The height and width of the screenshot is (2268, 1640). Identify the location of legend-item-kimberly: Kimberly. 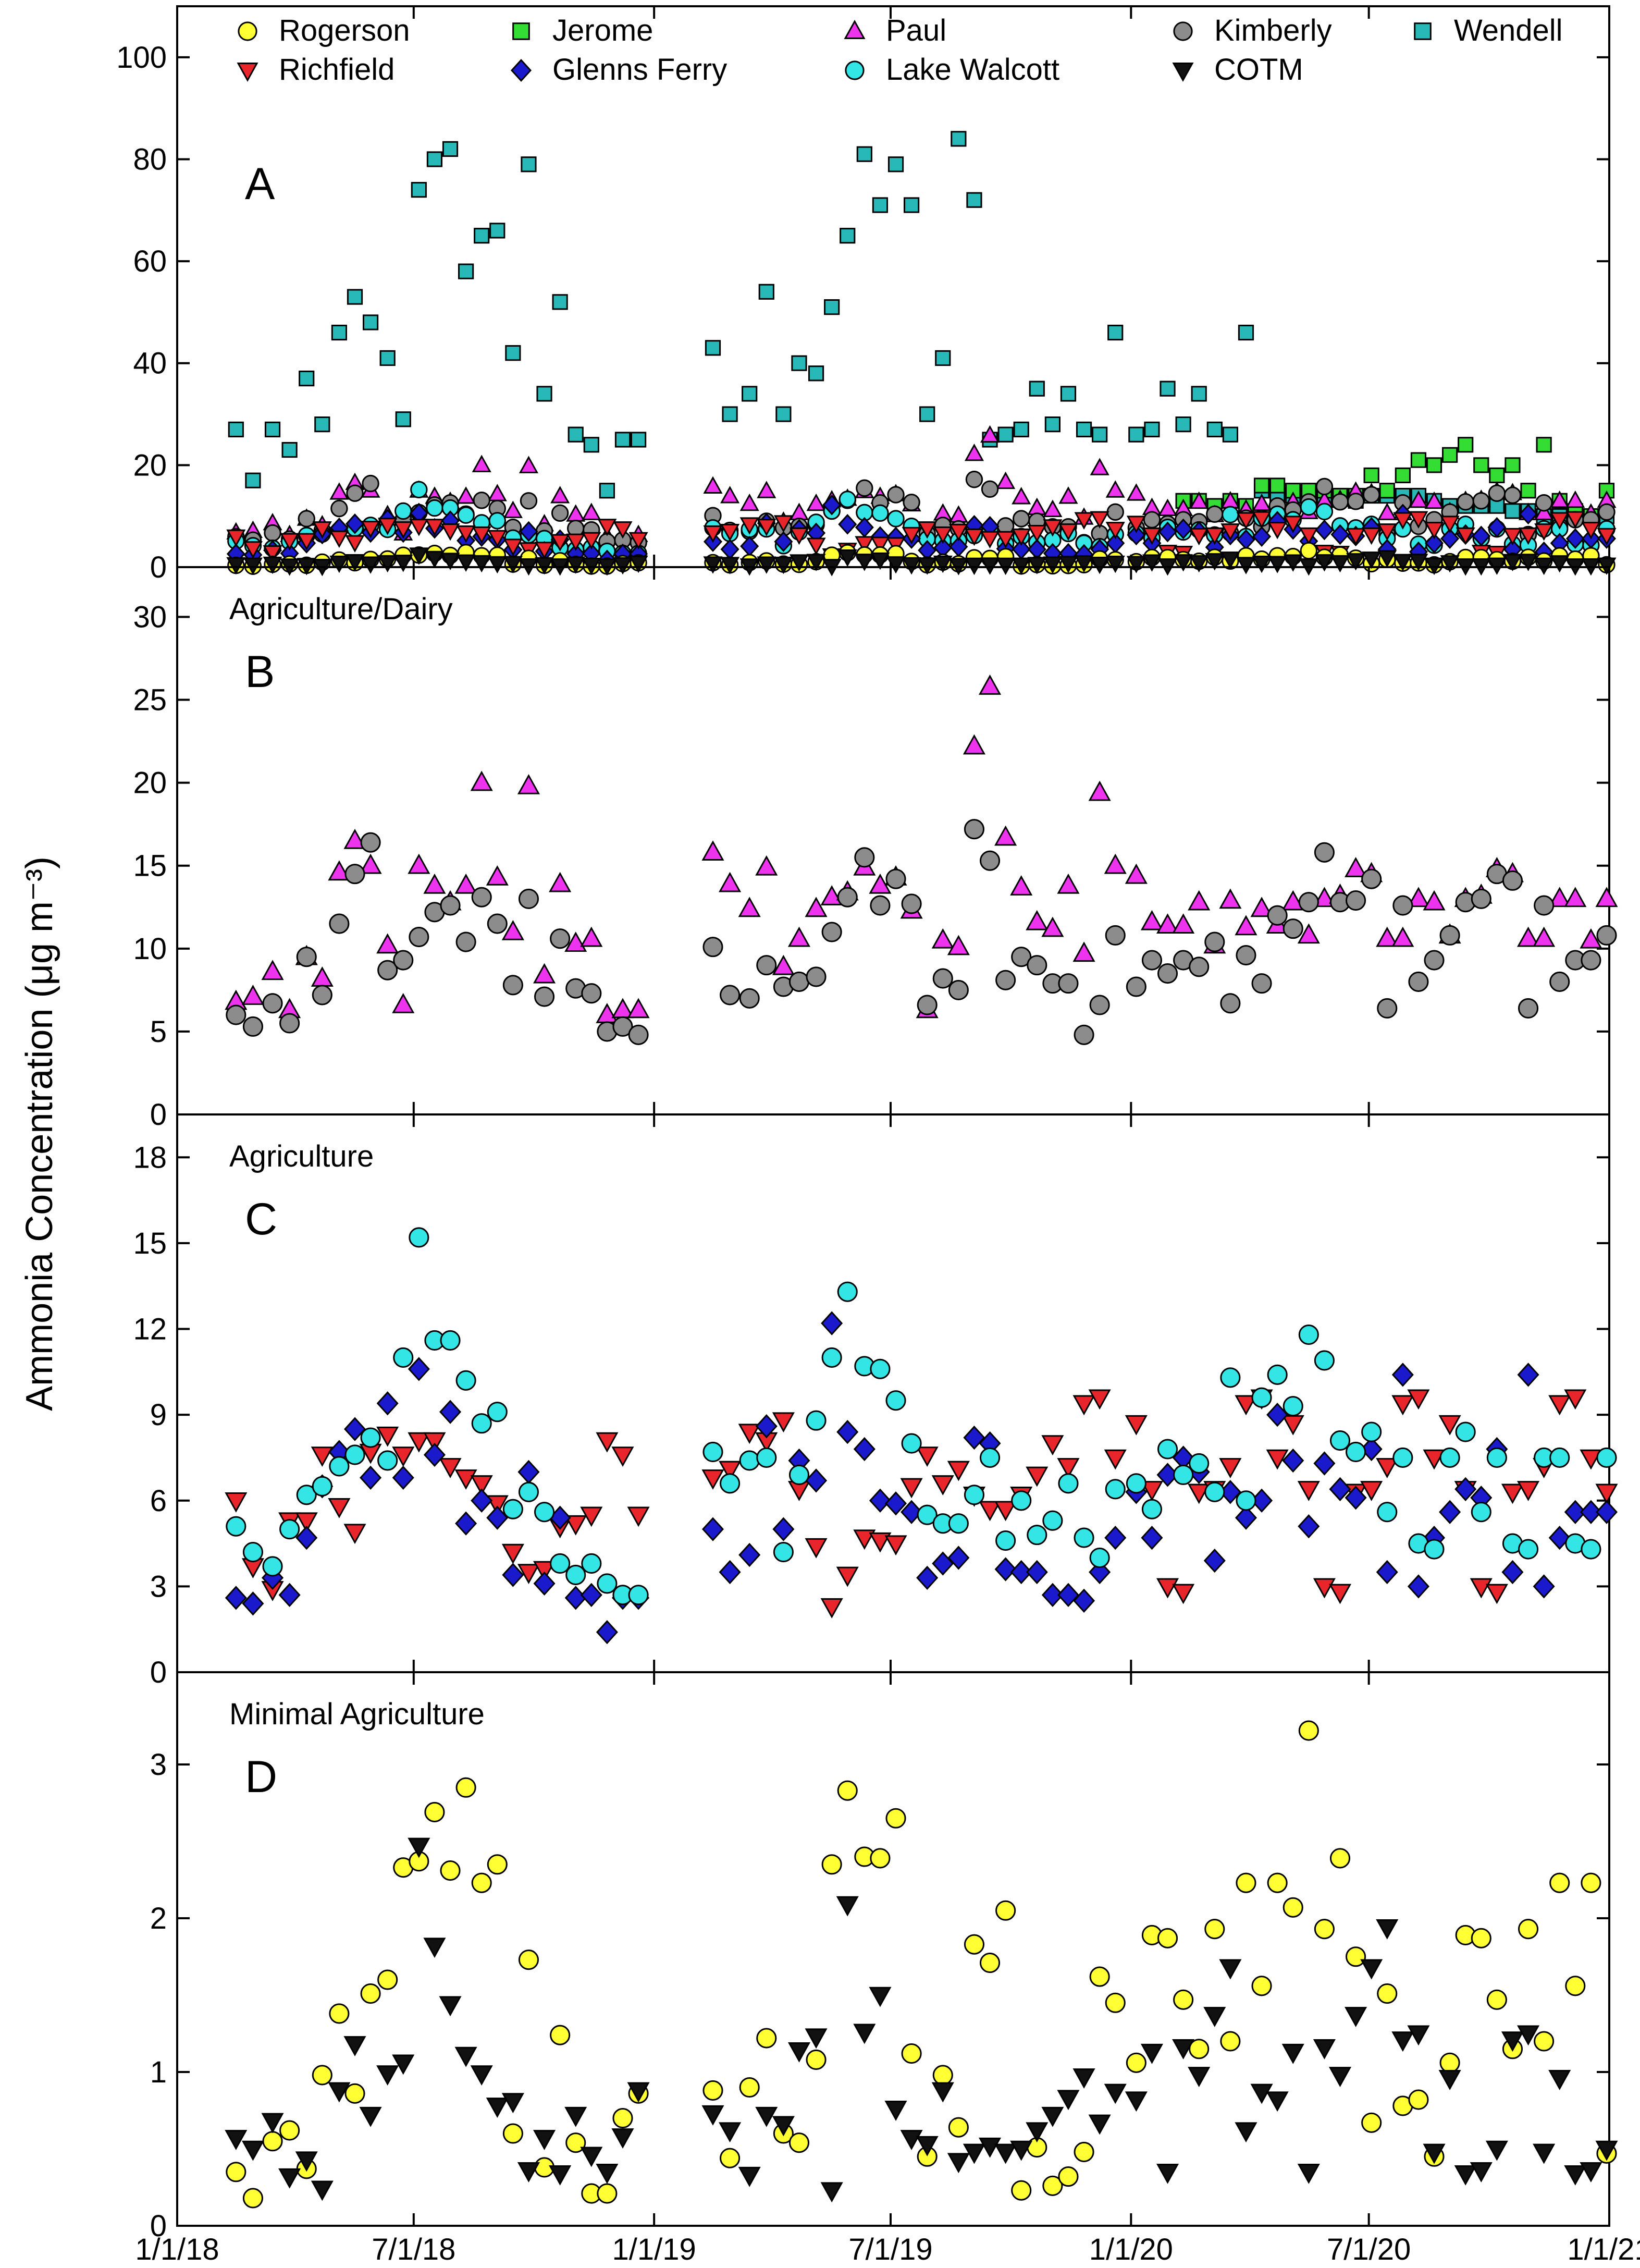
(1253, 30).